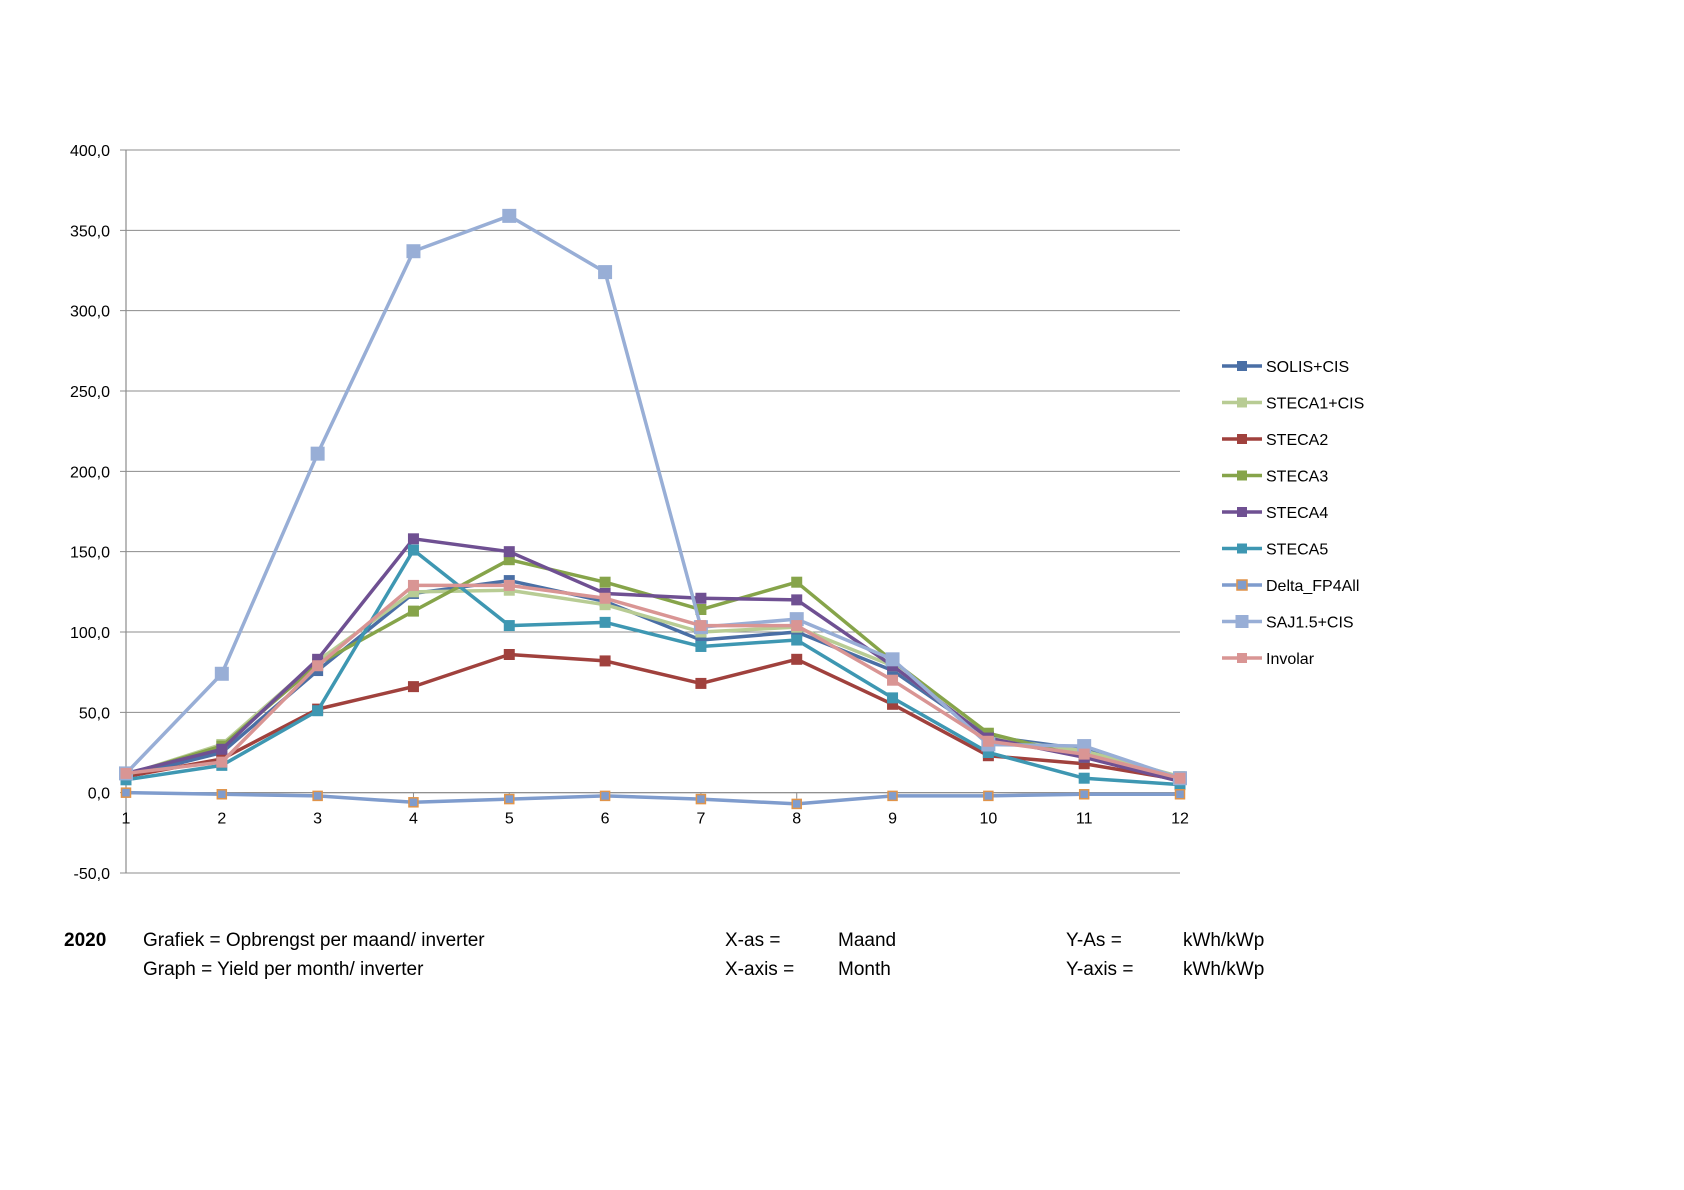 The image size is (1684, 1190). I want to click on caption-xaxis-value: Month, so click(864, 969).